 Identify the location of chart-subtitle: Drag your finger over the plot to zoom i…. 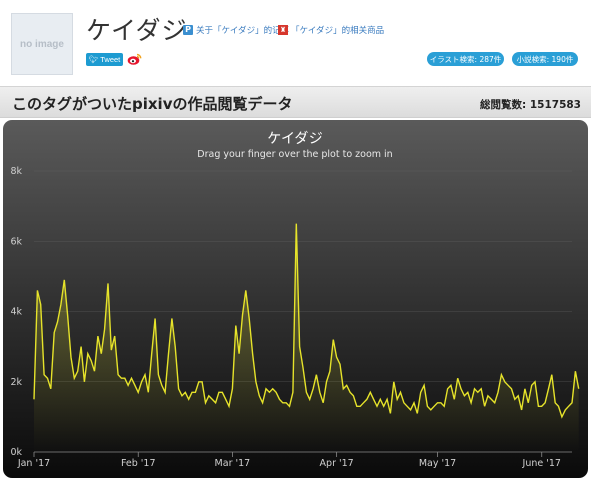
(294, 154).